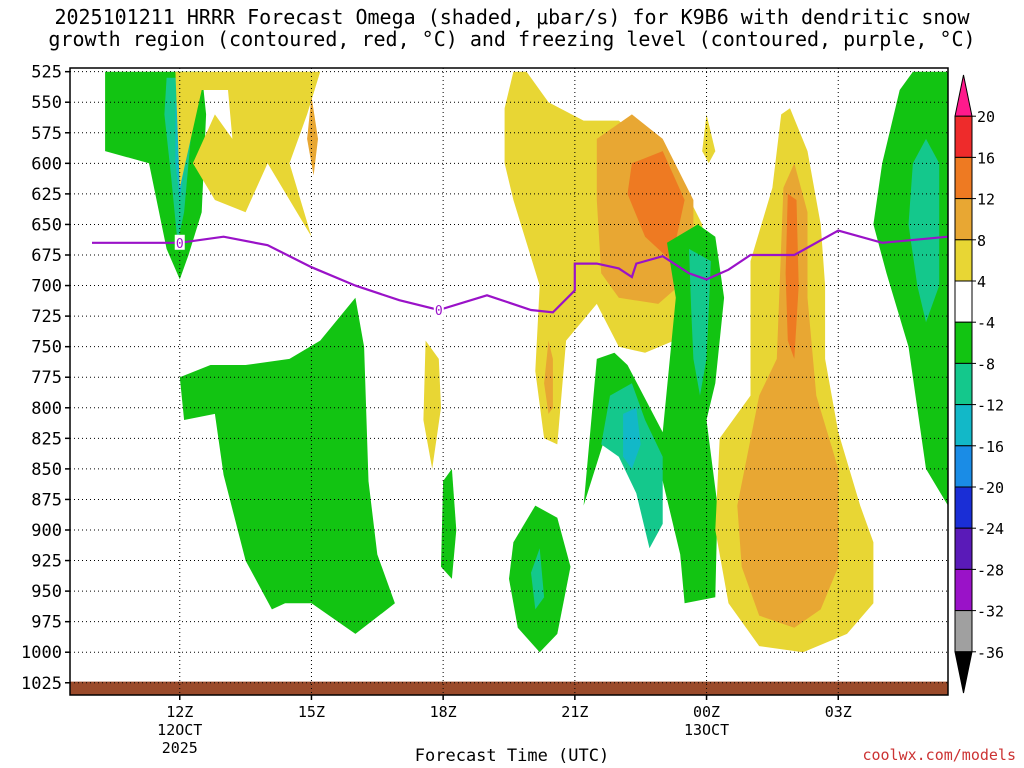  I want to click on omega-region-teal-right-edge, so click(924, 230).